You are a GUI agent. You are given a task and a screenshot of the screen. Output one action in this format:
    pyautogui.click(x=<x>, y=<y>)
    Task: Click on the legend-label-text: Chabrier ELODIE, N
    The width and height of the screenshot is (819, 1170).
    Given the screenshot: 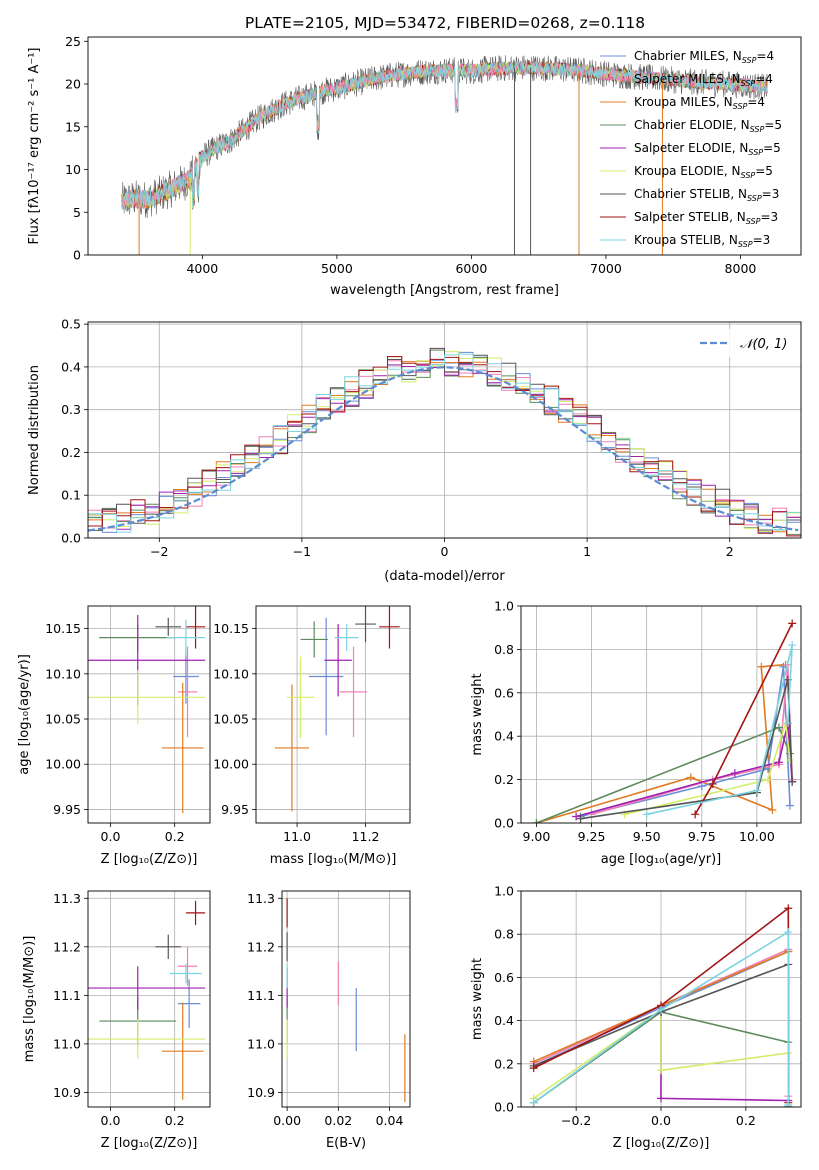 What is the action you would take?
    pyautogui.click(x=692, y=125)
    